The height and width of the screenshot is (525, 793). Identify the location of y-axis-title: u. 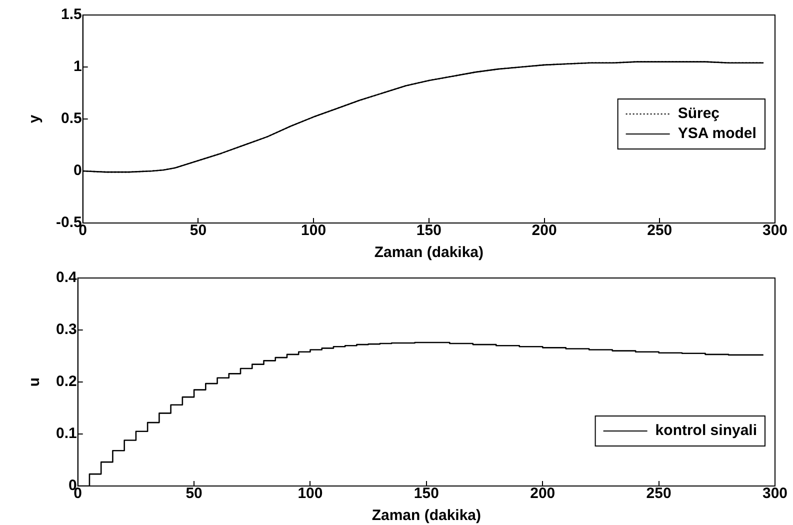
(35, 382).